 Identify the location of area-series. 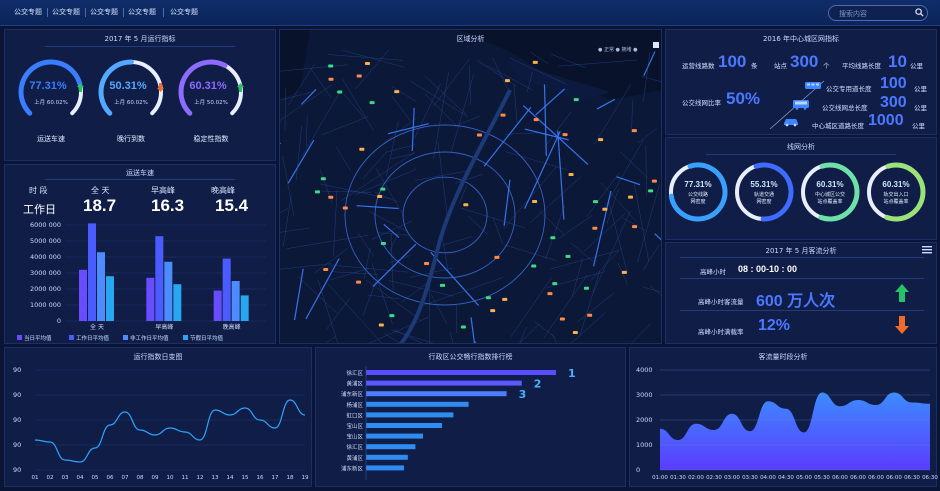
(795, 431).